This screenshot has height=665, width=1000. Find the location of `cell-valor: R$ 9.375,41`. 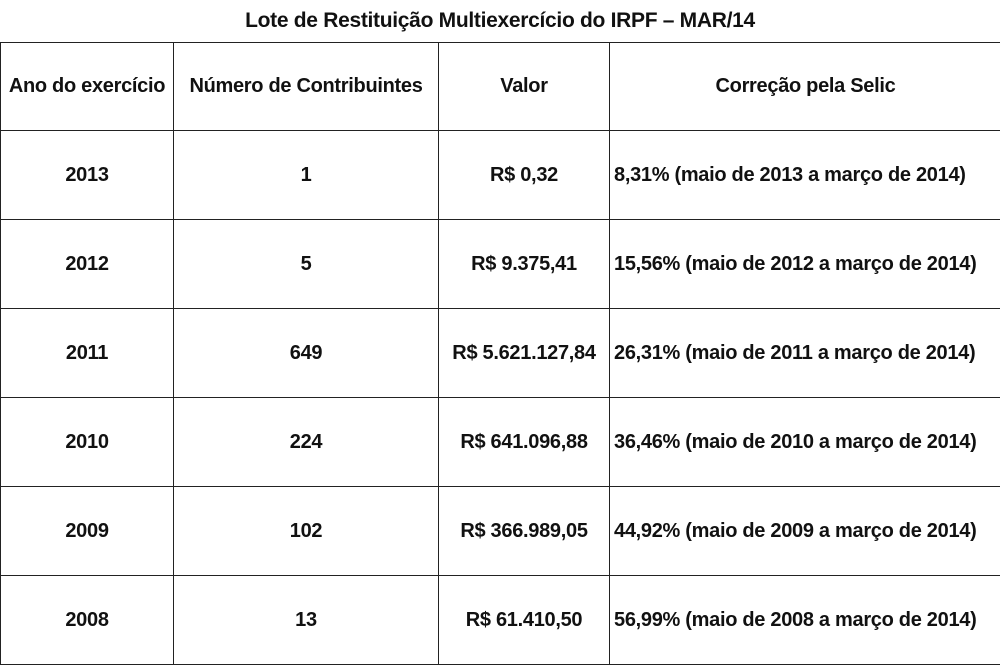

cell-valor: R$ 9.375,41 is located at coordinates (524, 264).